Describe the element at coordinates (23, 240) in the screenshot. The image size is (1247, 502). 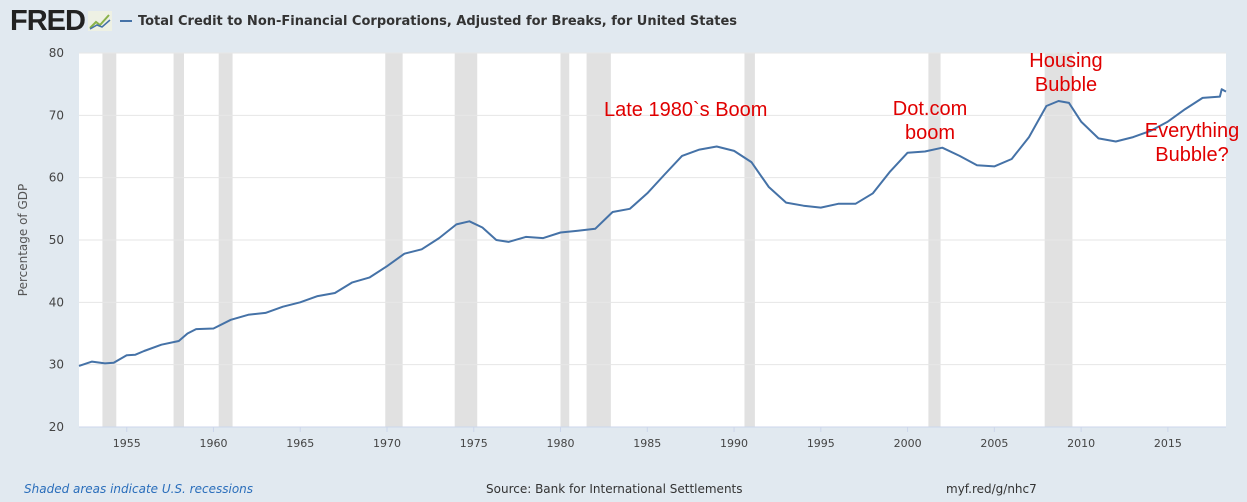
I see `y-axis-label: Percentage of GDP` at that location.